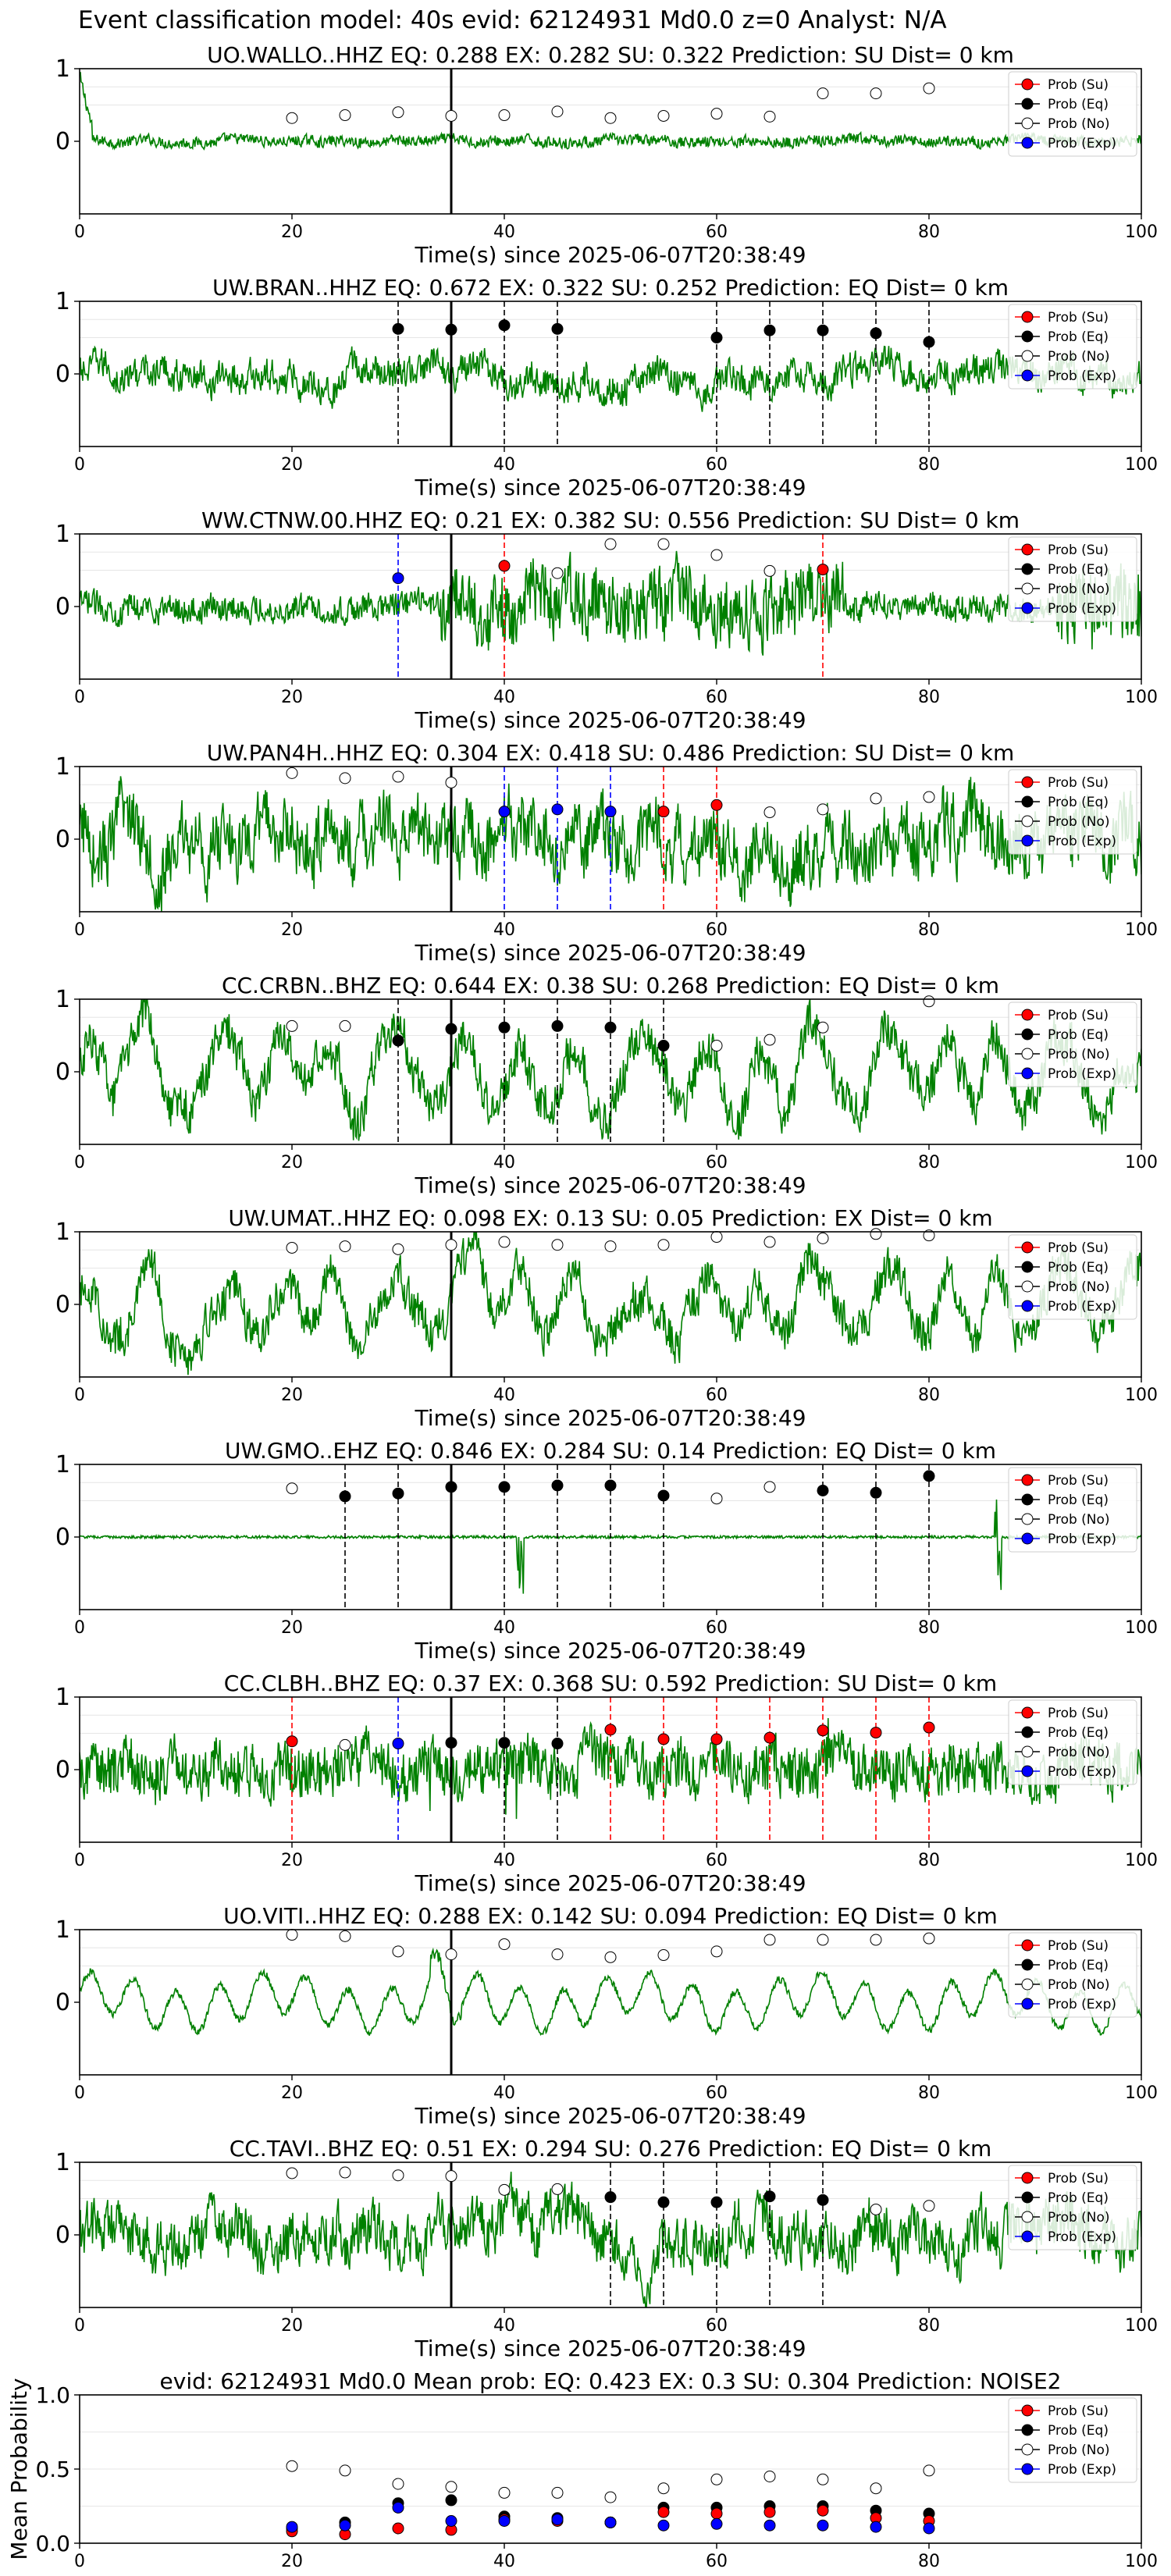 This screenshot has width=1171, height=2576. Describe the element at coordinates (52, 2543) in the screenshot. I see `y-tick-label: 0.0` at that location.